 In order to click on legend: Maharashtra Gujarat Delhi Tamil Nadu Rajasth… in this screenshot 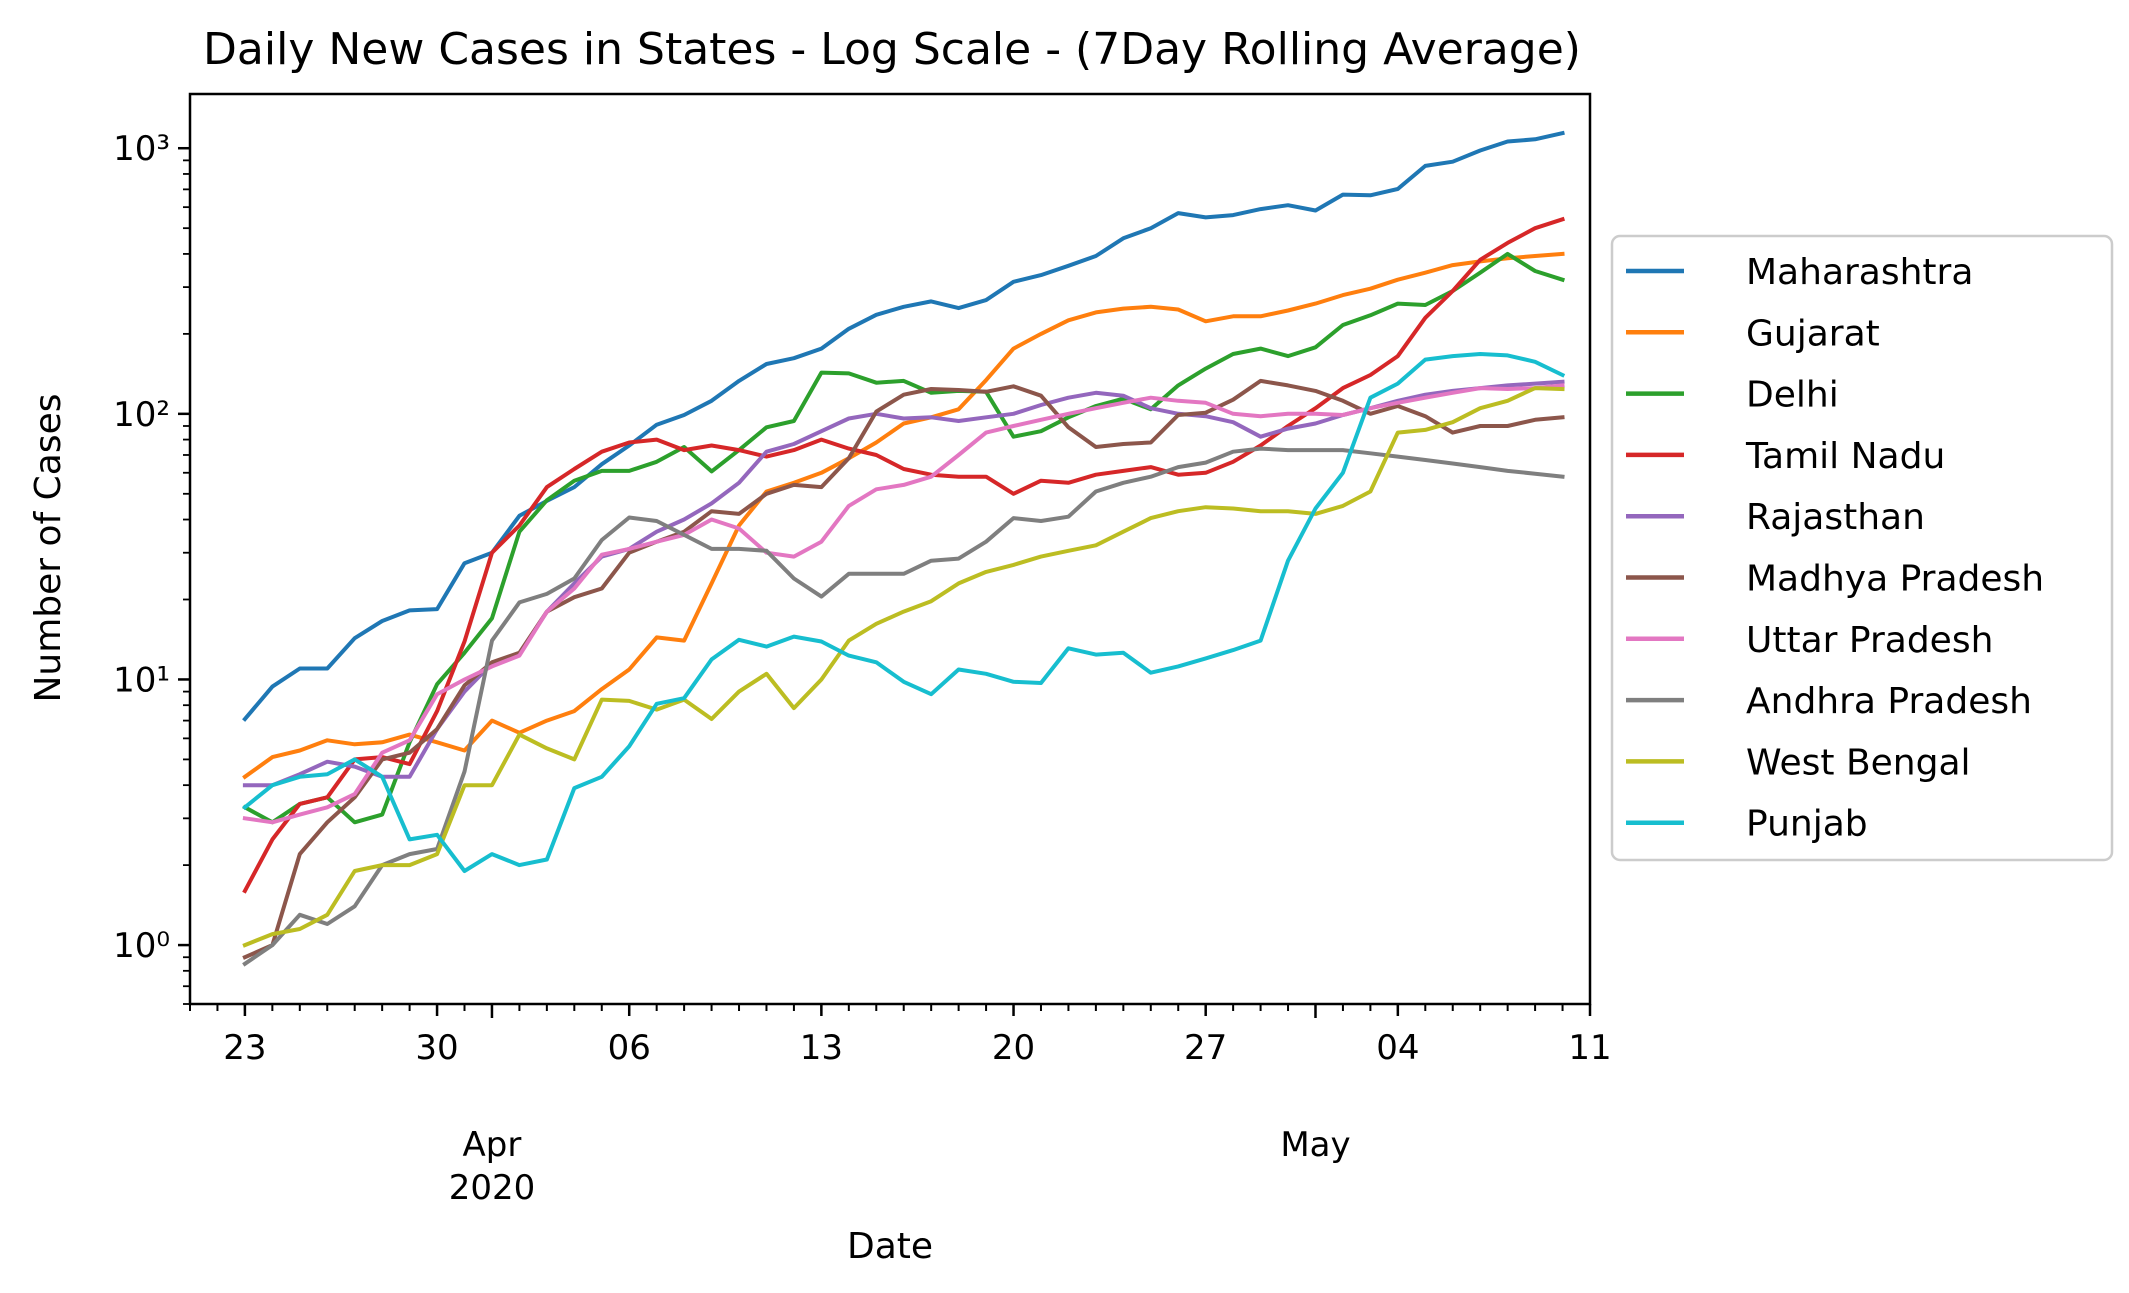, I will do `click(1862, 548)`.